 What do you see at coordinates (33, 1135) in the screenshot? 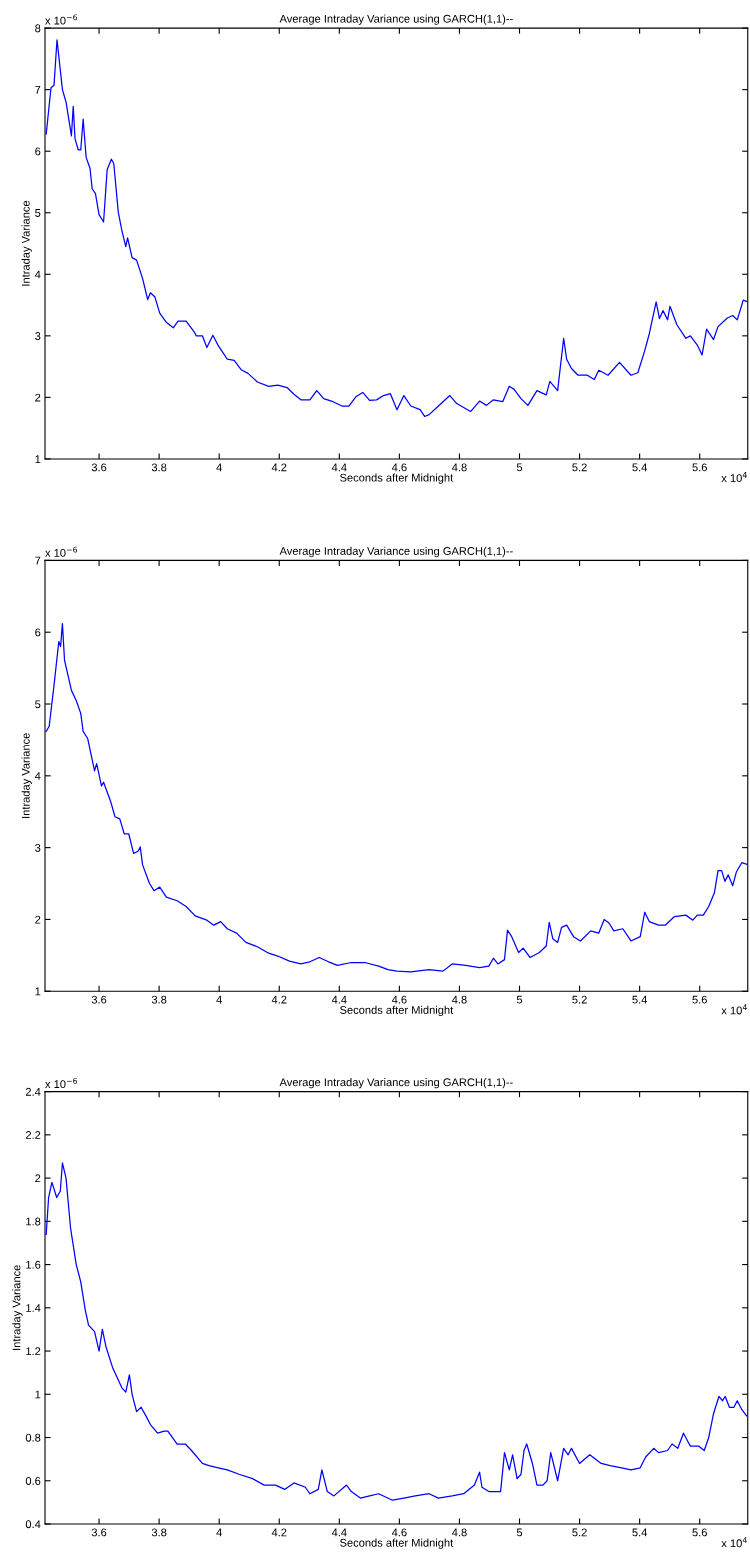
I see `y-tick-label: 2.2` at bounding box center [33, 1135].